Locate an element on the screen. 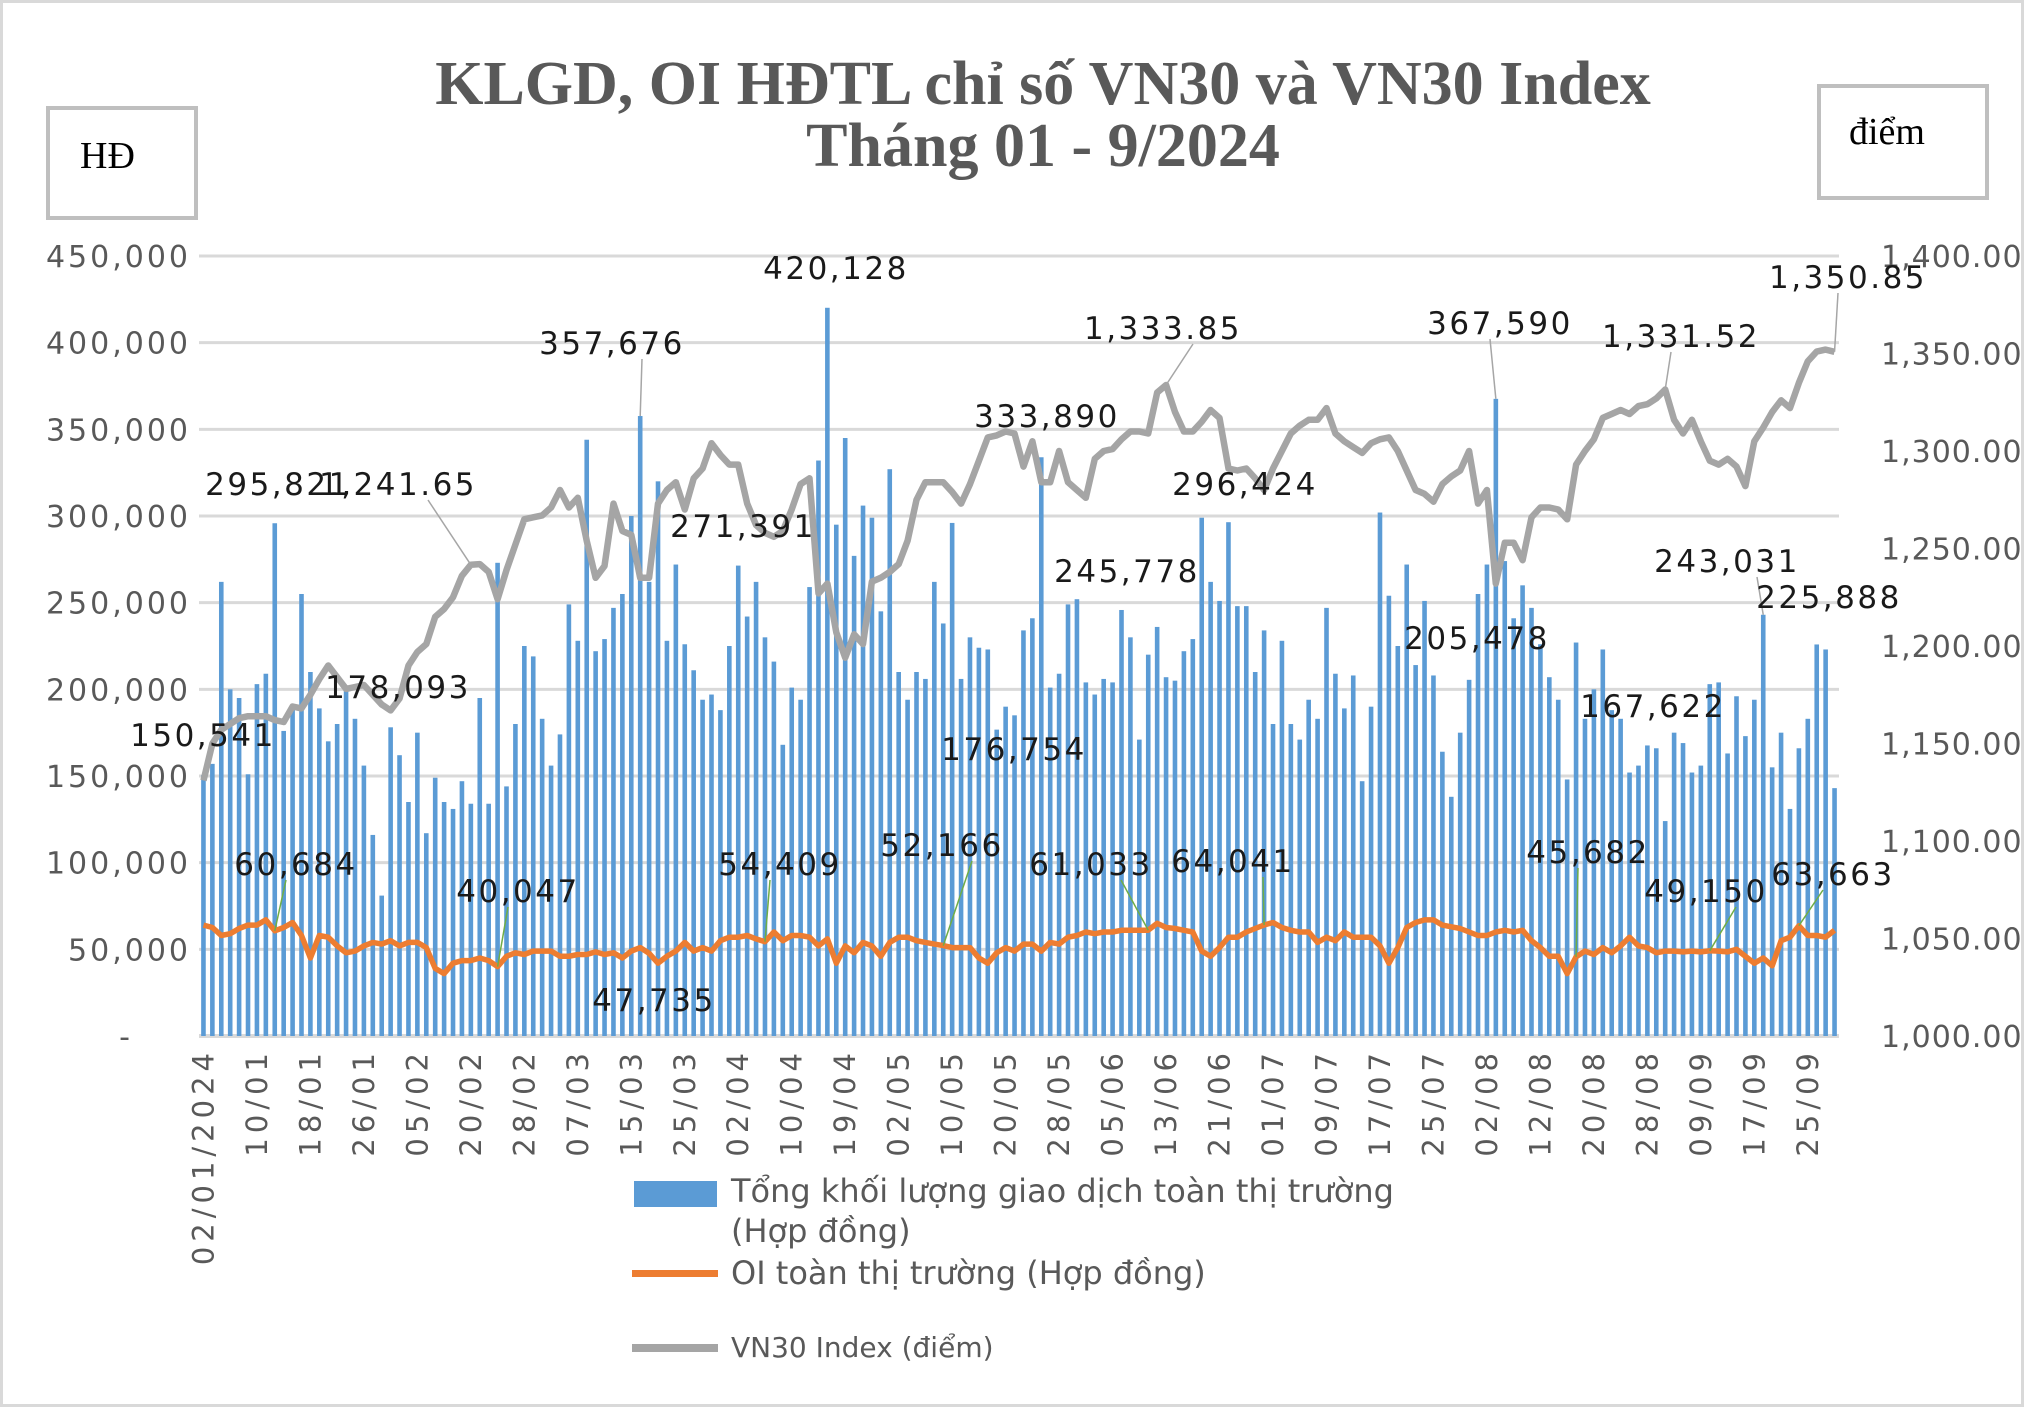  x-axis-tick-label: 10/05 is located at coordinates (952, 1102).